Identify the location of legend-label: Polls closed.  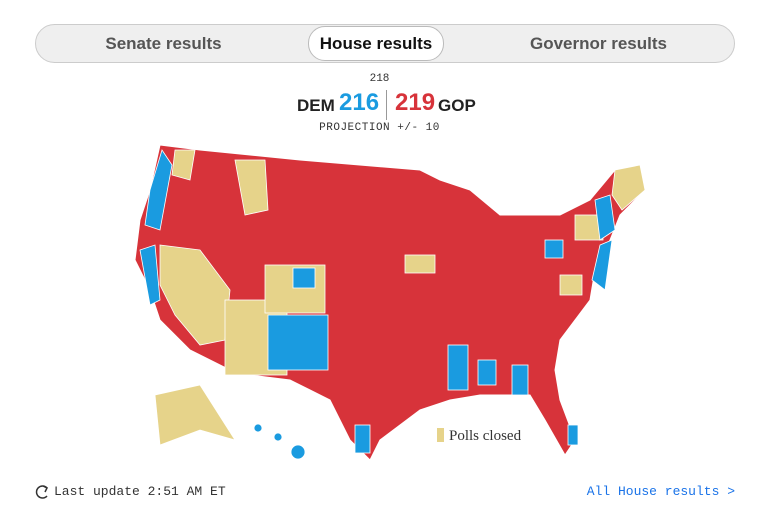
(485, 436).